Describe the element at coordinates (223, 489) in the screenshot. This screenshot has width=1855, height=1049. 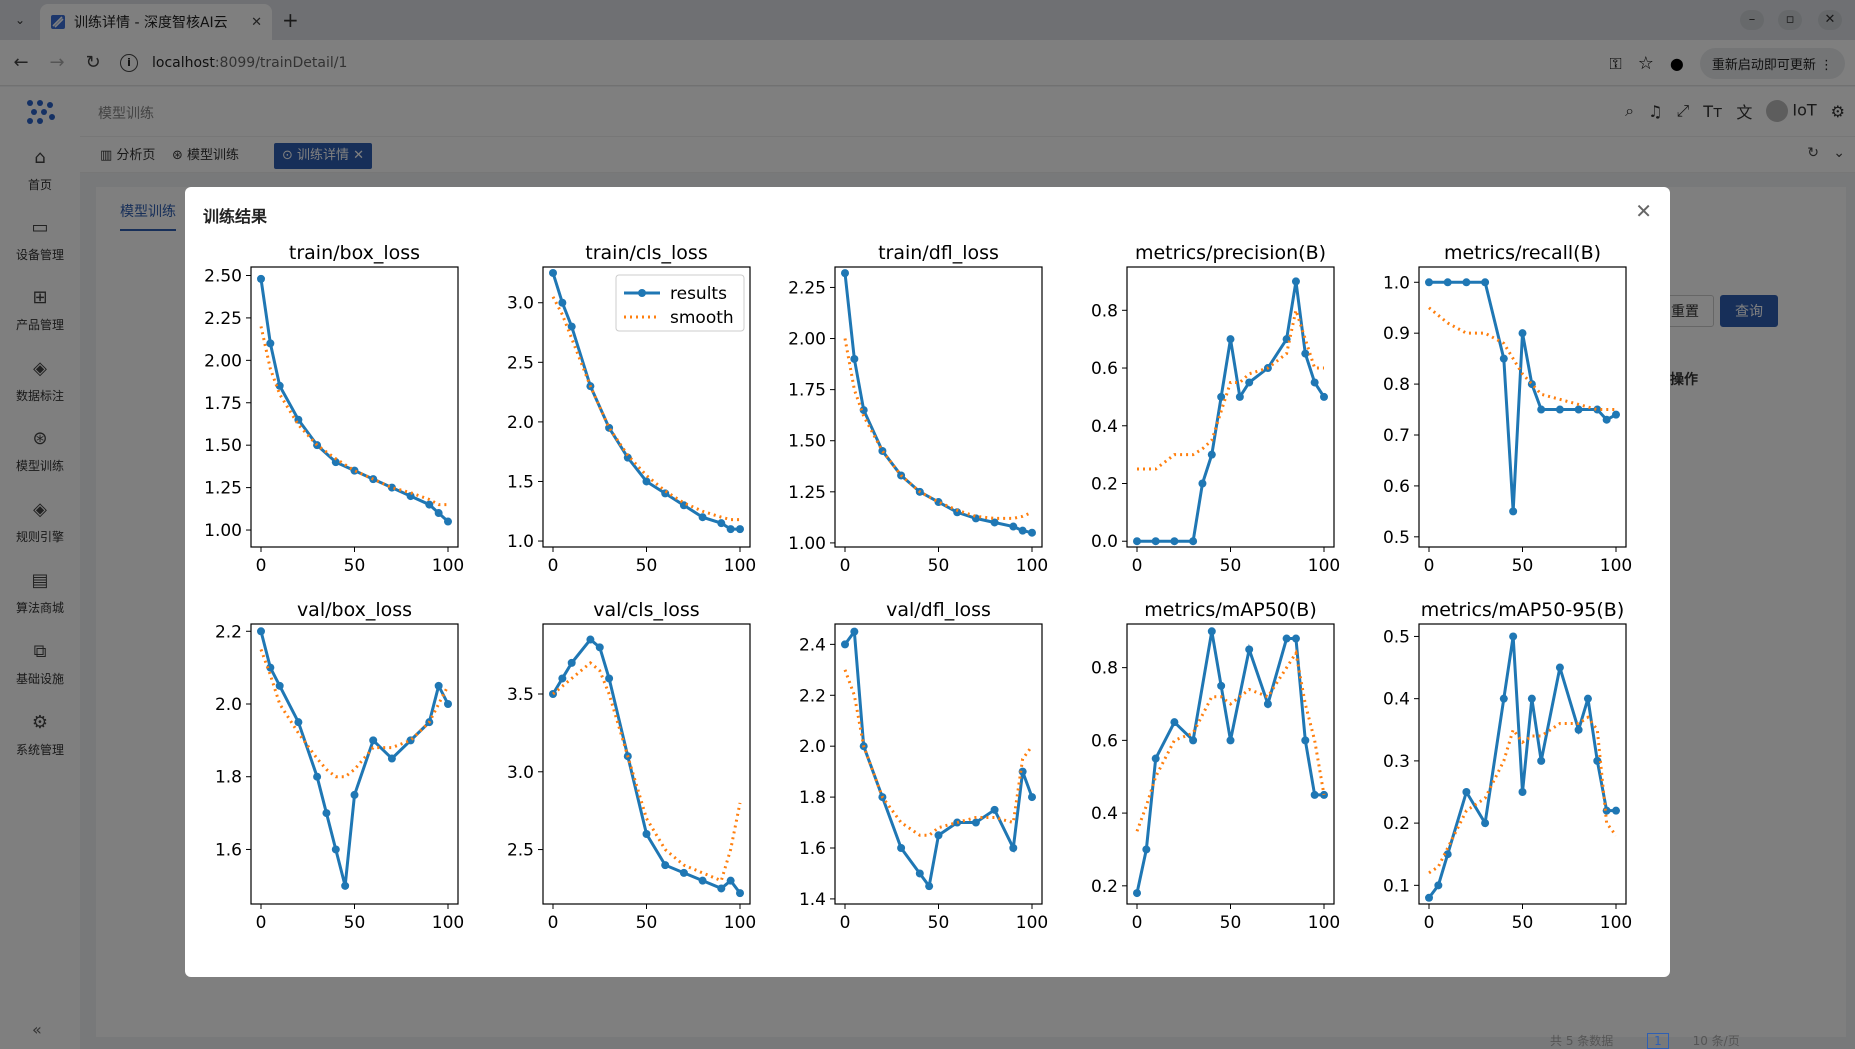
I see `y-tick-label: 1.25` at that location.